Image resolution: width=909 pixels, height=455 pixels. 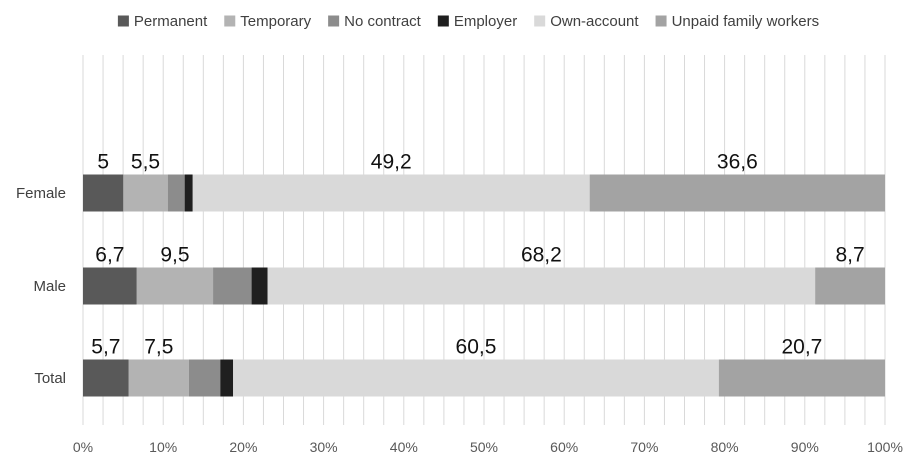 What do you see at coordinates (540, 21) in the screenshot?
I see `legend-swatch-own-account` at bounding box center [540, 21].